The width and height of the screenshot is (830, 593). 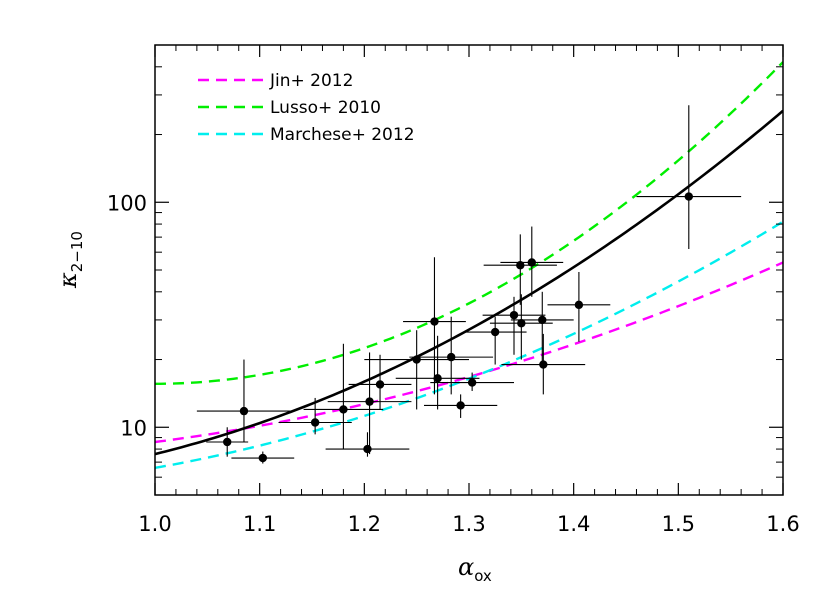 I want to click on x-tick-label: 1.5, so click(x=678, y=524).